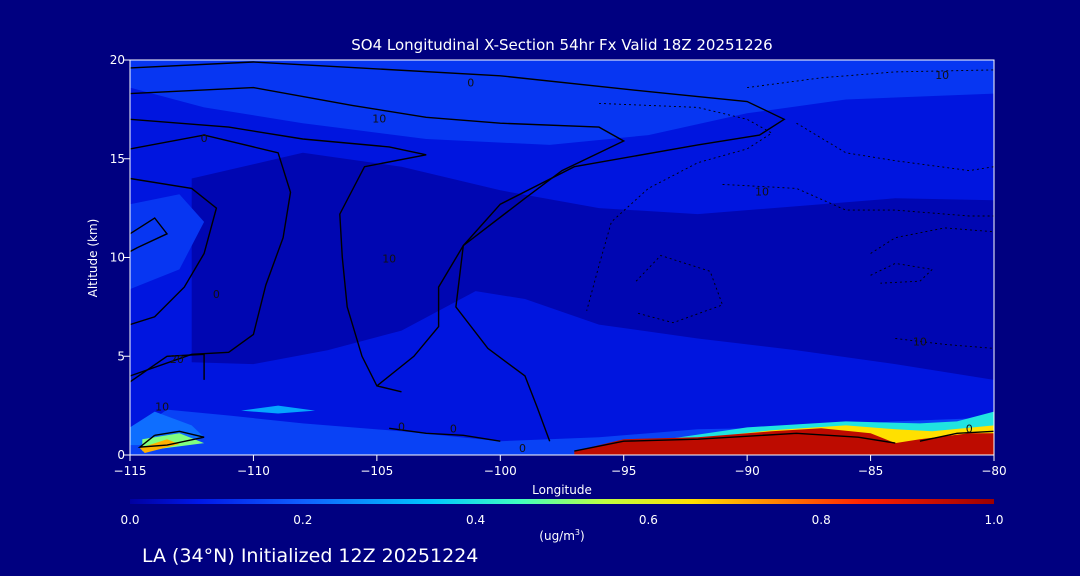 The width and height of the screenshot is (1080, 576). I want to click on x-tick-label: −90, so click(746, 471).